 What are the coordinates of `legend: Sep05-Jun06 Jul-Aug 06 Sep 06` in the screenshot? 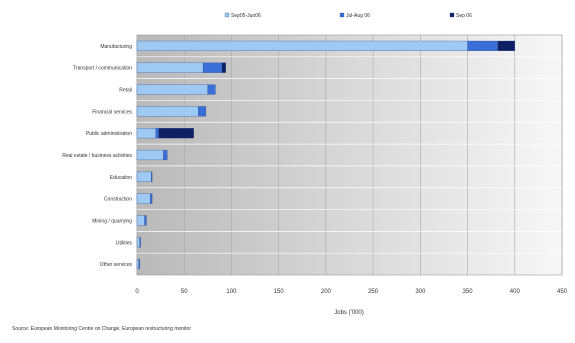 It's located at (348, 15).